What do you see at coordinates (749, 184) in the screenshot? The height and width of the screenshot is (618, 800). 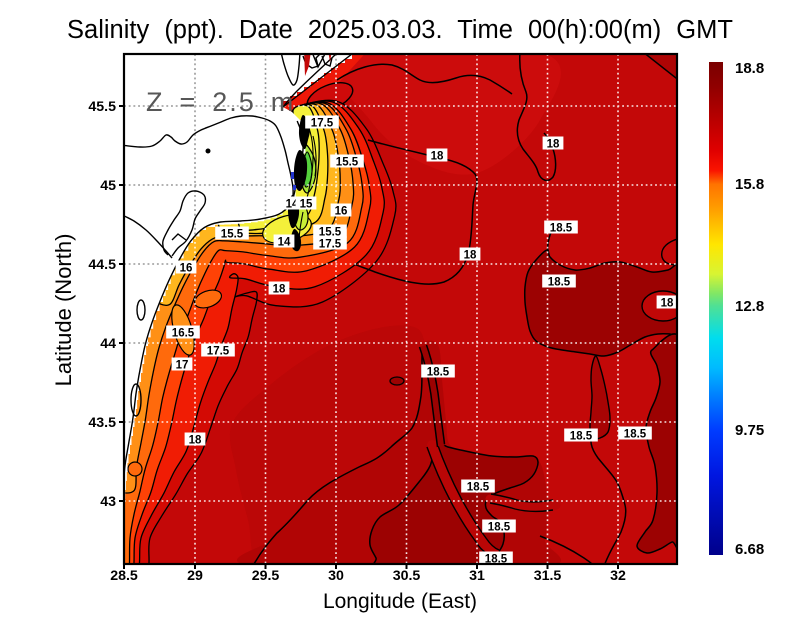 I see `svg-text: 15.8` at bounding box center [749, 184].